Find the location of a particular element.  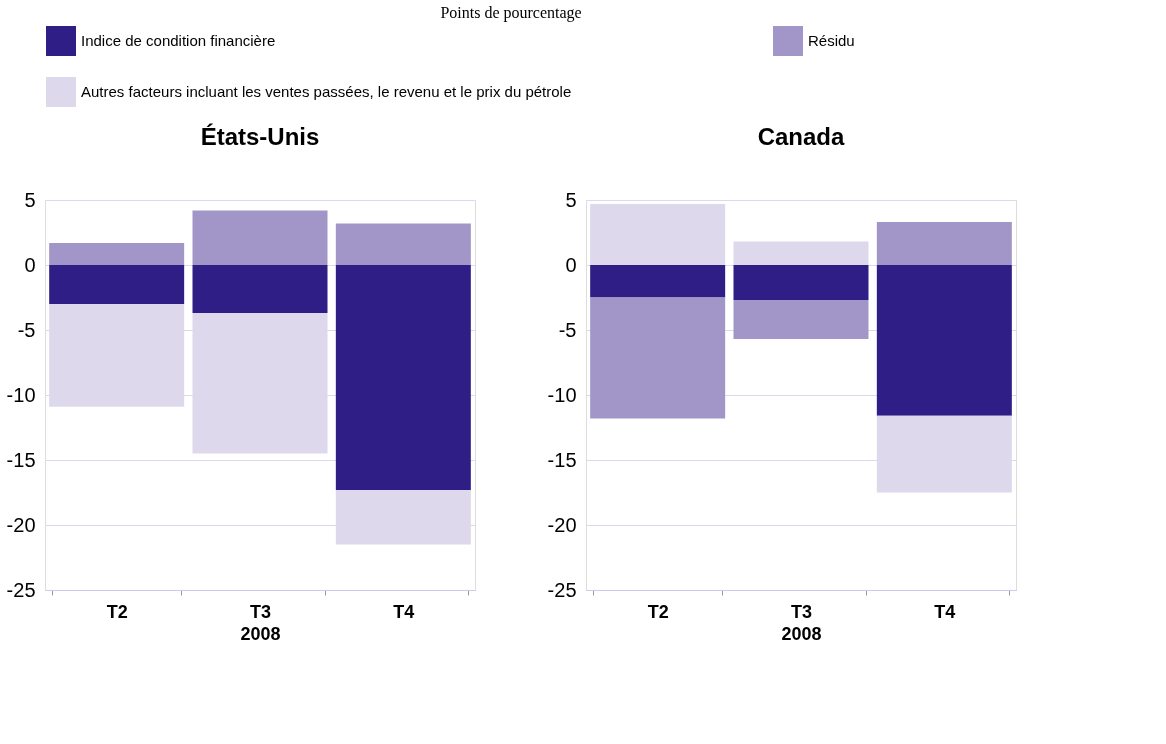

legend-label: Résidu is located at coordinates (831, 40).